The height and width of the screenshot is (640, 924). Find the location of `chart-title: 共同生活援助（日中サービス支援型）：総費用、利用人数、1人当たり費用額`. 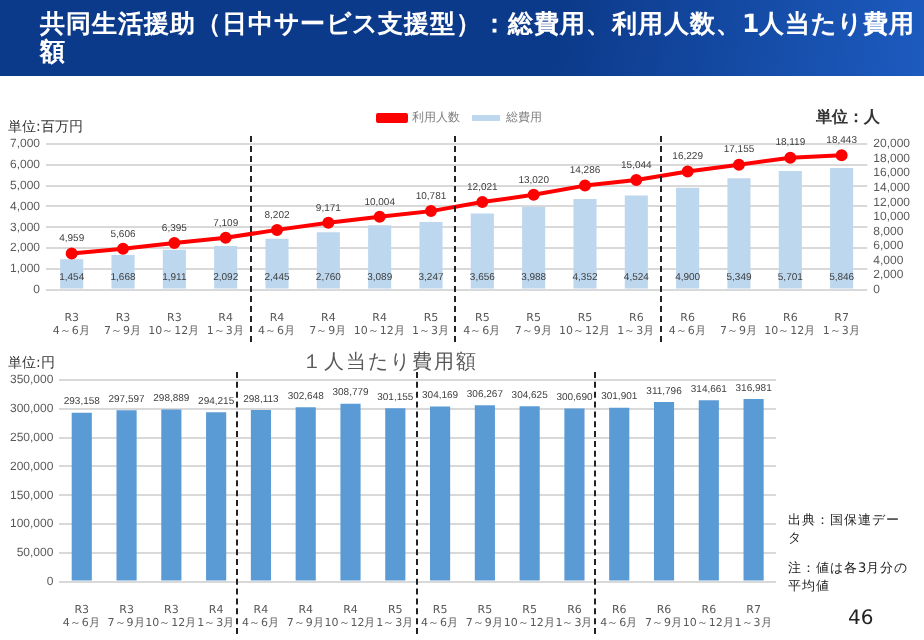

chart-title: 共同生活援助（日中サービス支援型）：総費用、利用人数、1人当たり費用額 is located at coordinates (462, 38).